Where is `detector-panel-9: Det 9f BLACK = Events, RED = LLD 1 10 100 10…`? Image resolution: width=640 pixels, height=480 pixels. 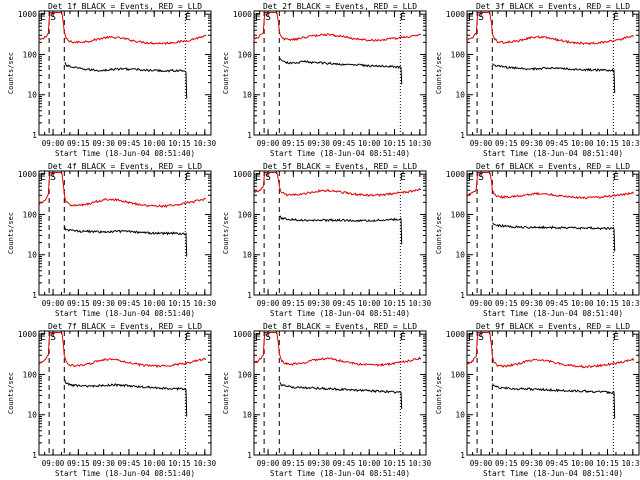
detector-panel-9: Det 9f BLACK = Events, RED = LLD 1 10 100 10… is located at coordinates (537, 400).